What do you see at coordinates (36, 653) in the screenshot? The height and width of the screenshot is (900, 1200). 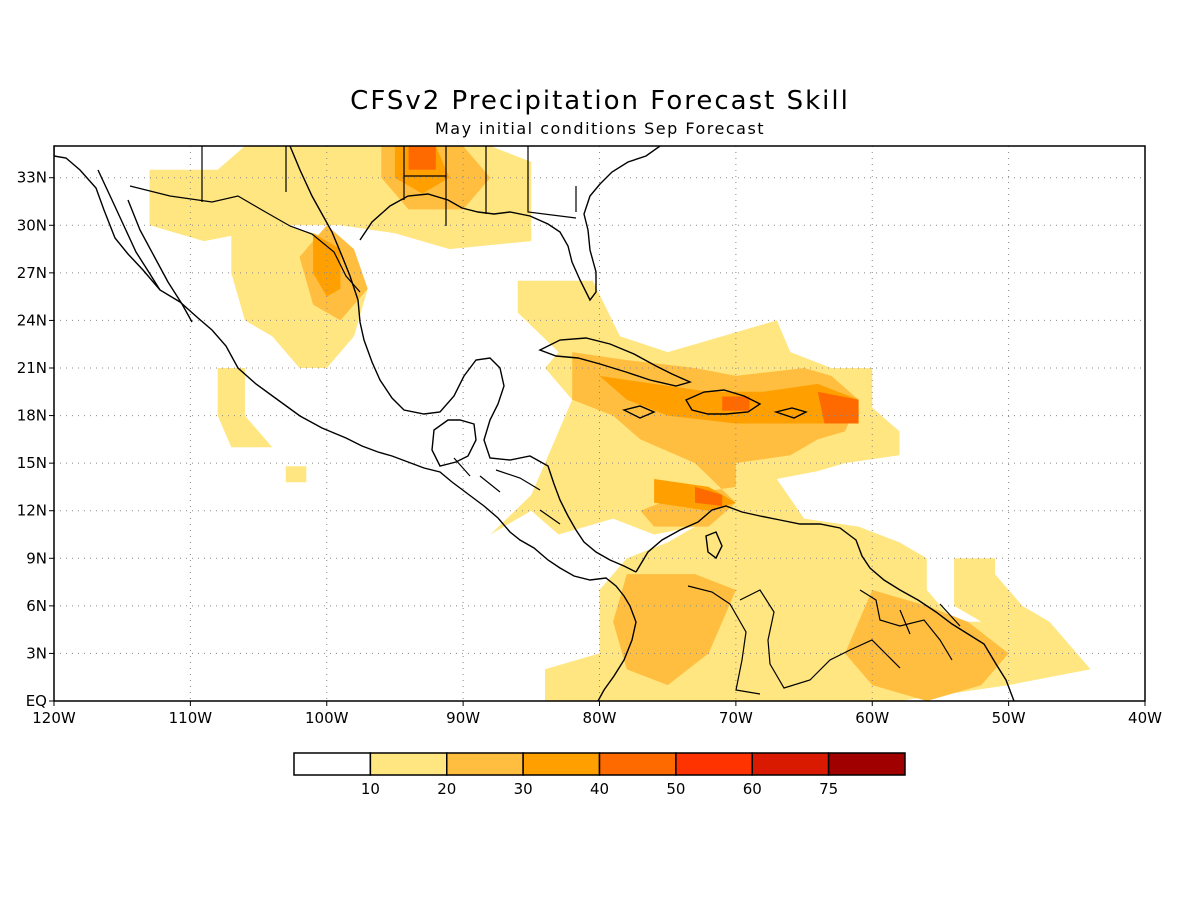 I see `lat-tick-label: 3N` at bounding box center [36, 653].